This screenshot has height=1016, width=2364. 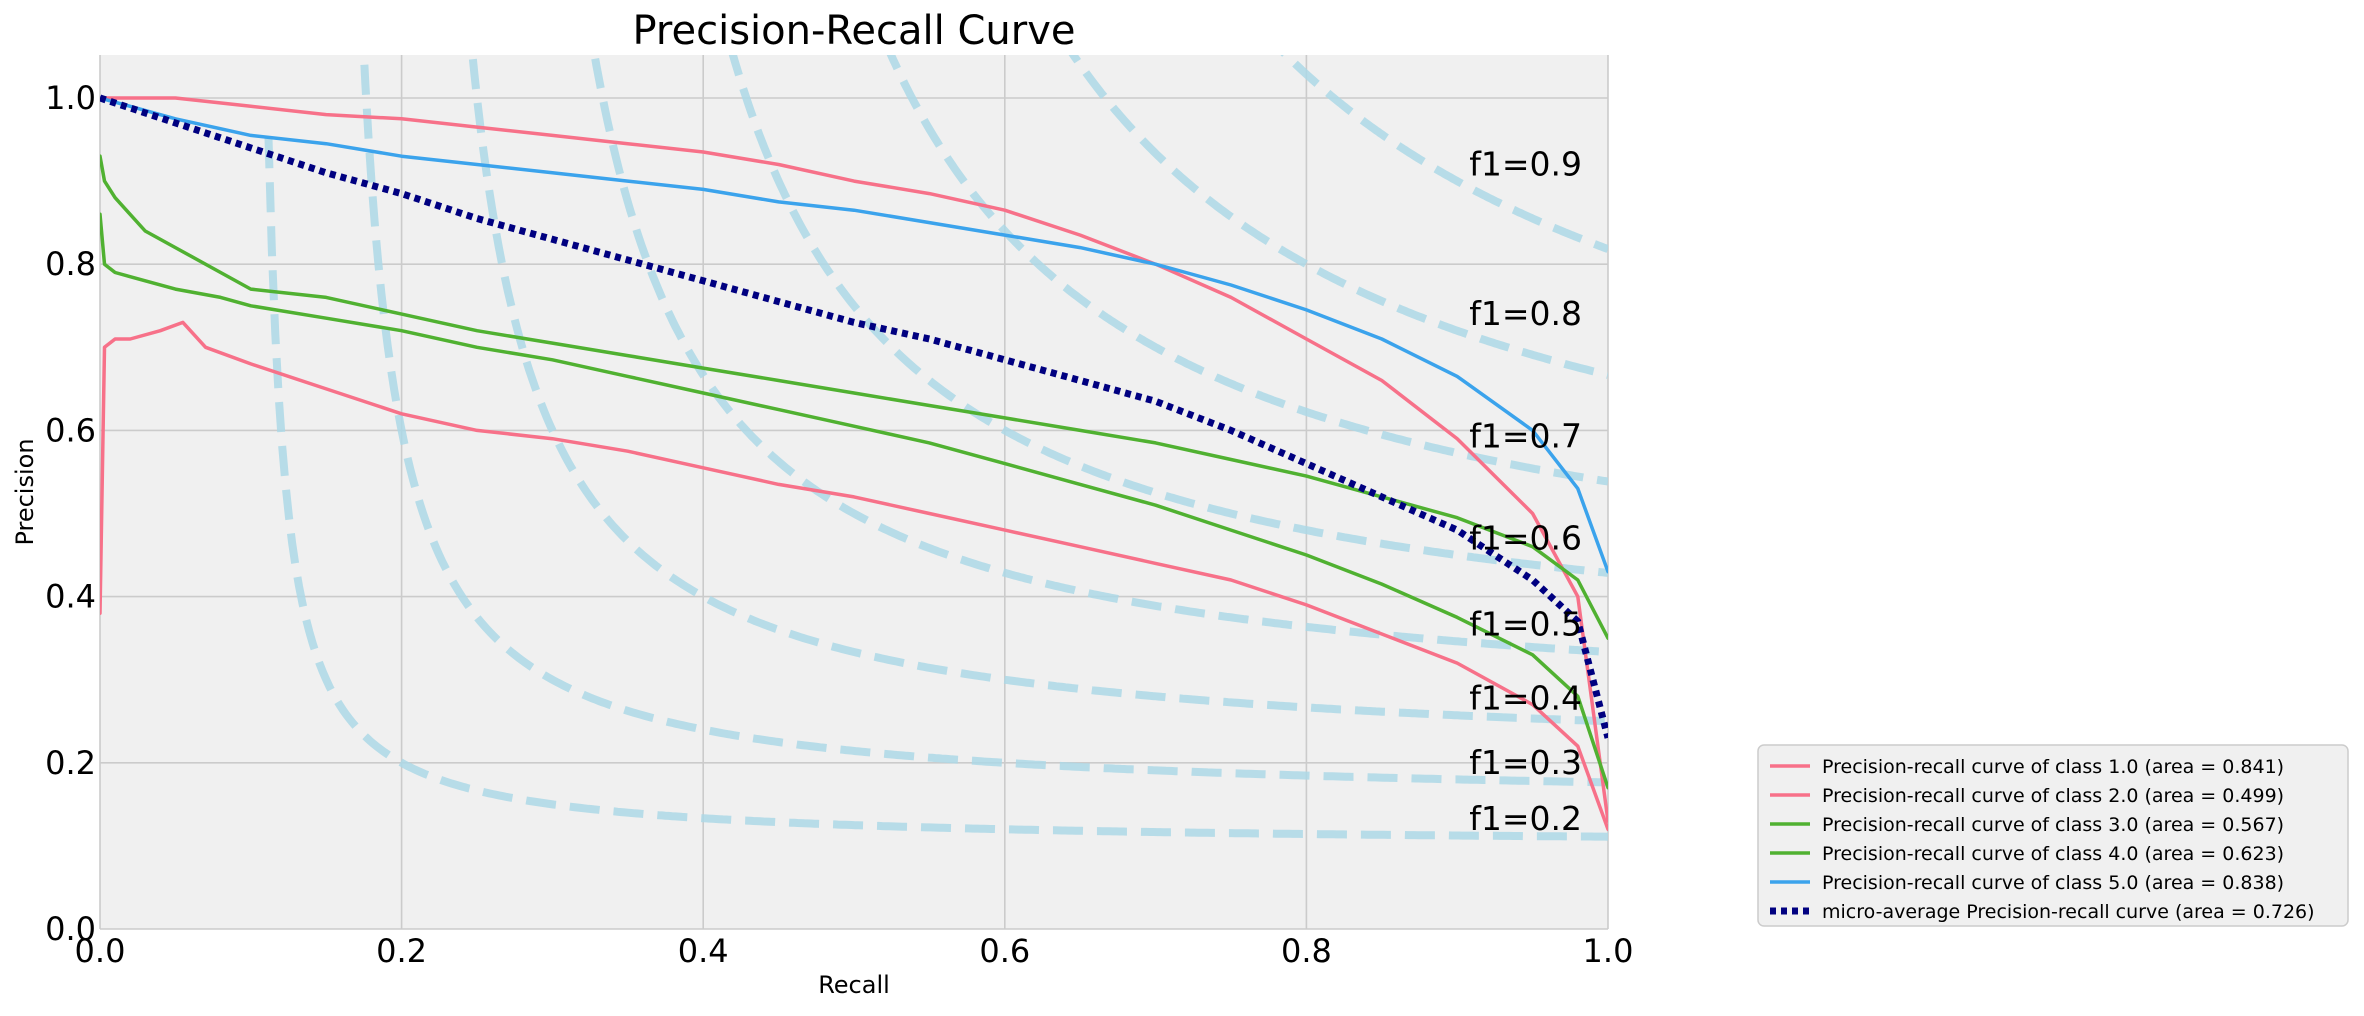 What do you see at coordinates (100, 951) in the screenshot?
I see `x-tick-label: 0.0` at bounding box center [100, 951].